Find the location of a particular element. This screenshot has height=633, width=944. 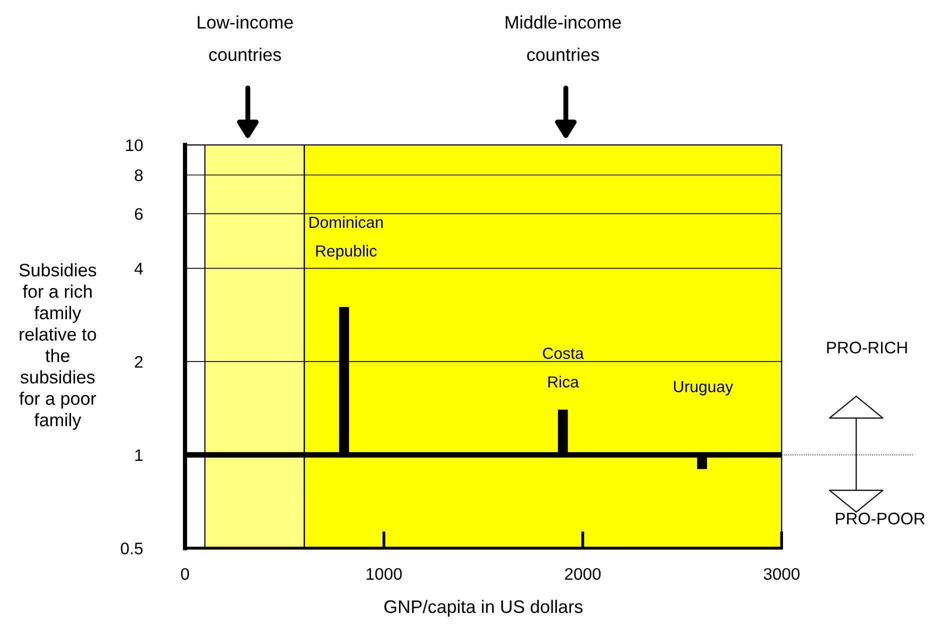

y-tick-label: 1 is located at coordinates (139, 455).